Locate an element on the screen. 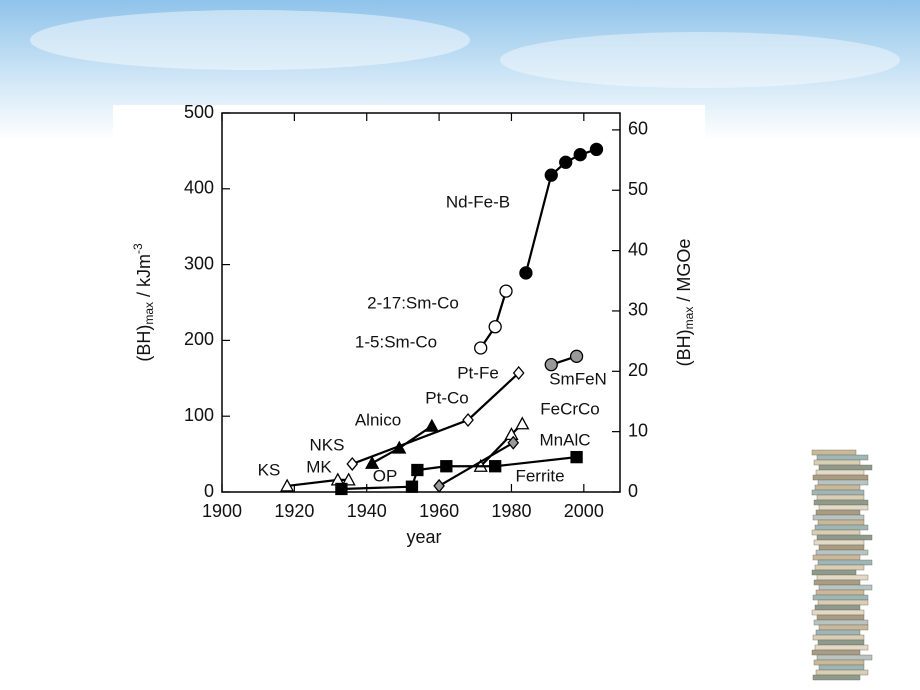 The height and width of the screenshot is (690, 920). y-axis-label-part: -3 is located at coordinates (138, 248).